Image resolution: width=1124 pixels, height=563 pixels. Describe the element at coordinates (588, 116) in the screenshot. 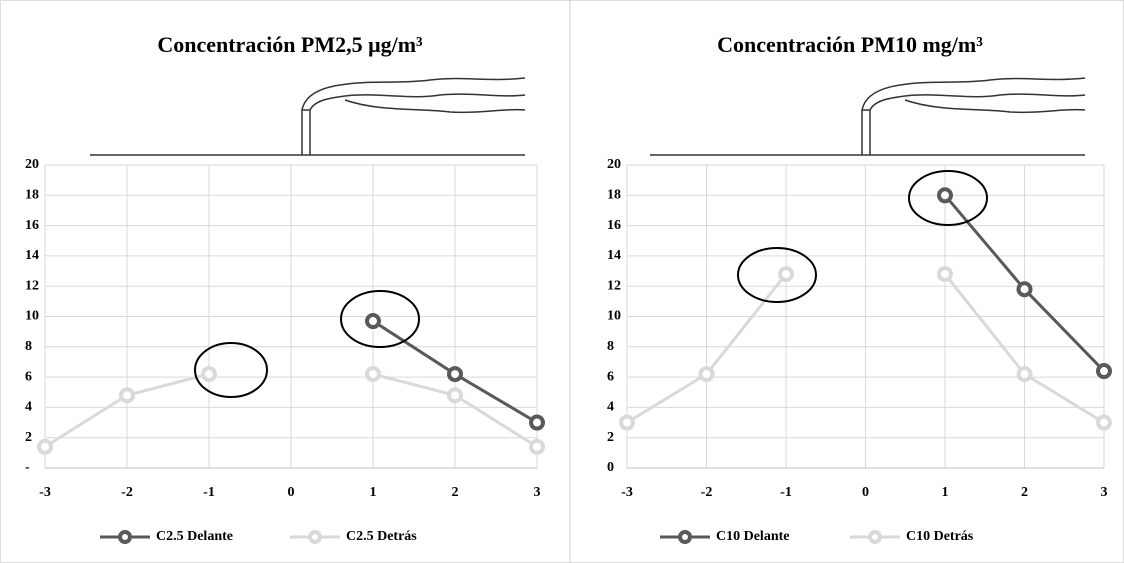

I see `chimney-drawing` at that location.